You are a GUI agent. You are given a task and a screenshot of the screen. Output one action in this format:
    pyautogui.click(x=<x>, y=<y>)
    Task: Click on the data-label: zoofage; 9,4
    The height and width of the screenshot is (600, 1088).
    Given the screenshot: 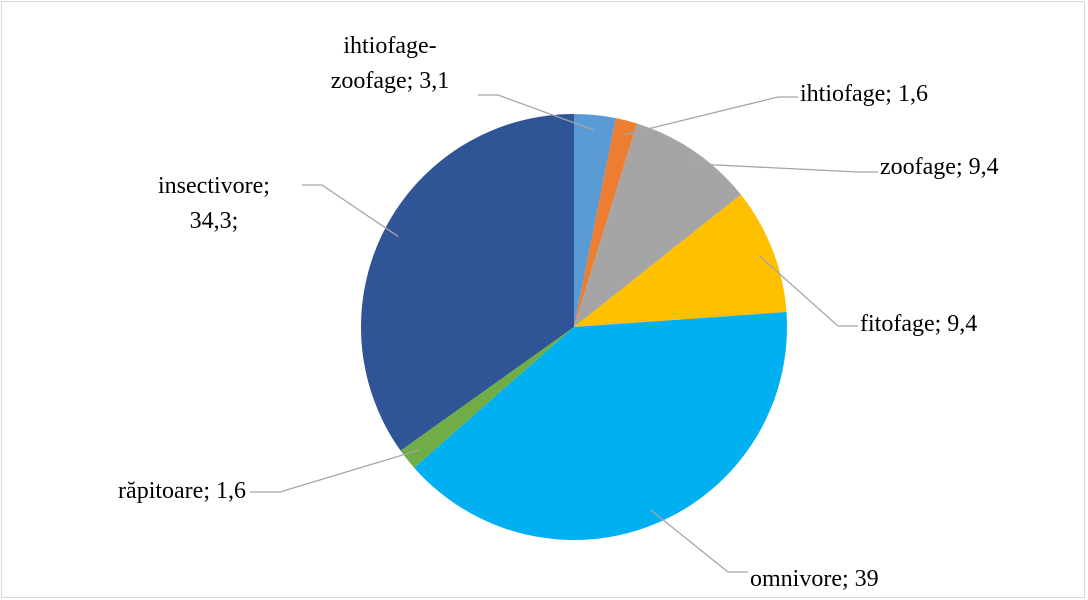 What is the action you would take?
    pyautogui.click(x=939, y=167)
    